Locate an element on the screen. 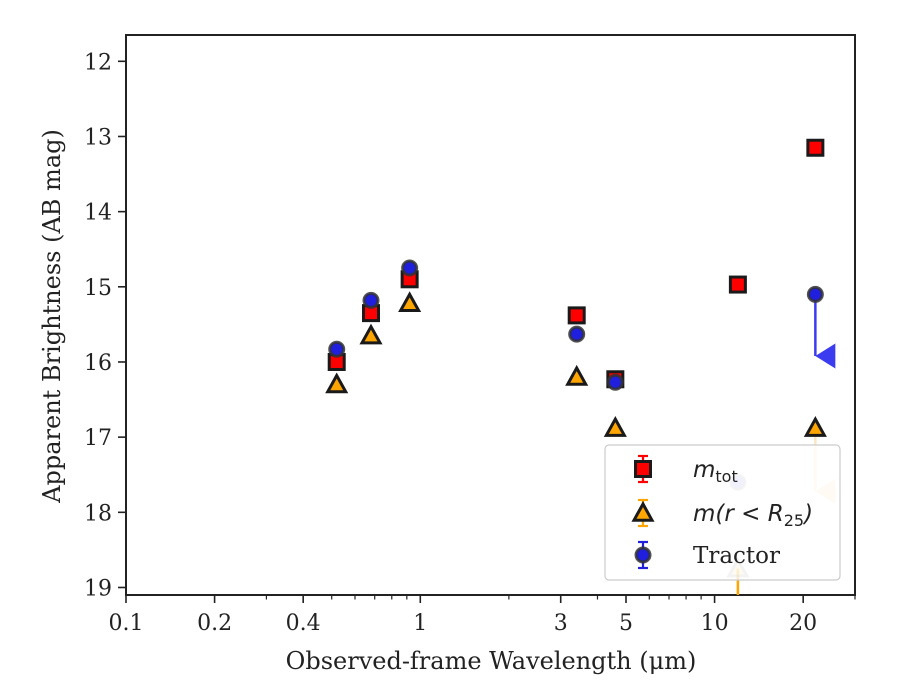  y-tick-label: 19 is located at coordinates (98, 588).